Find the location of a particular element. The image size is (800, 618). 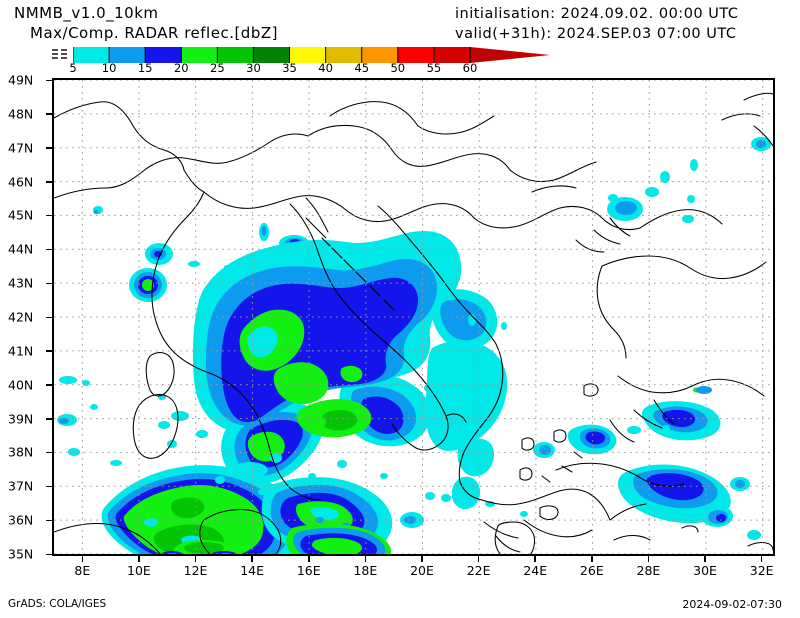

initialisation-time: initialisation: 2024.09.02. 00:00 UTC is located at coordinates (597, 14).